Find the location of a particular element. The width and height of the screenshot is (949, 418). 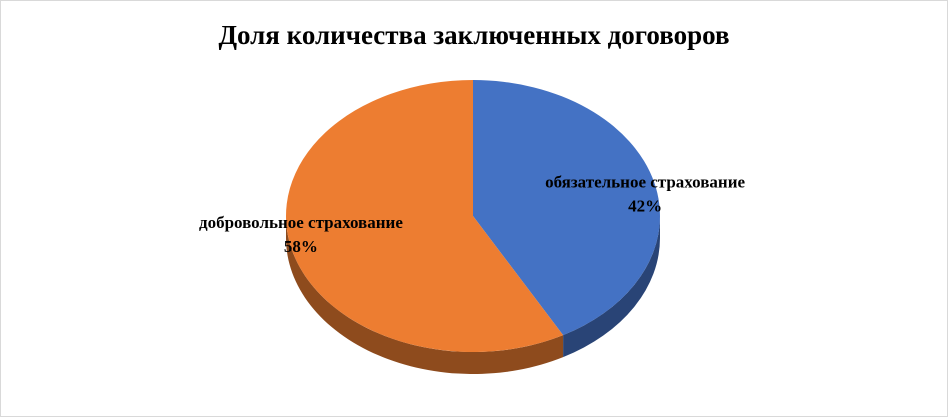

slice-label: обязательное страхование is located at coordinates (645, 182).